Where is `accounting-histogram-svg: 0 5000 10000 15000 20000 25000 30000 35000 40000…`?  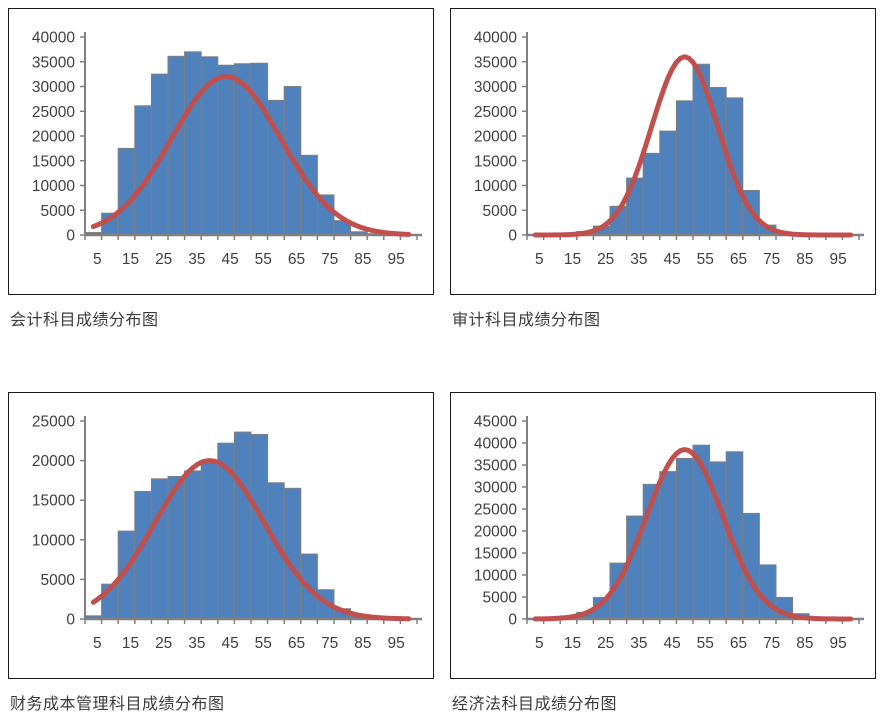
accounting-histogram-svg: 0 5000 10000 15000 20000 25000 30000 35000 40000… is located at coordinates (227, 149).